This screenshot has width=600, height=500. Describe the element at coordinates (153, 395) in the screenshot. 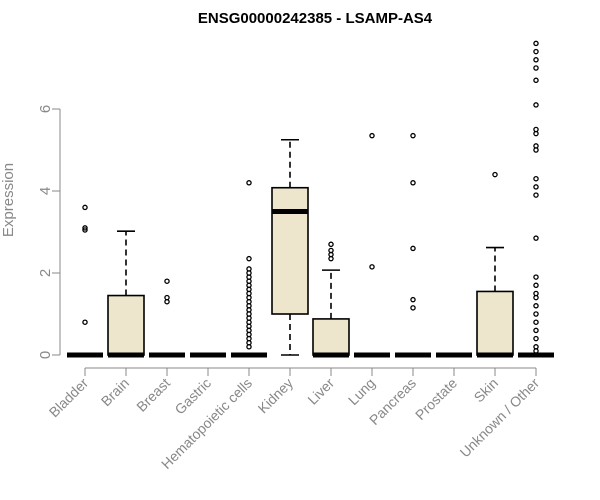

I see `x-tick-label: Breast` at that location.